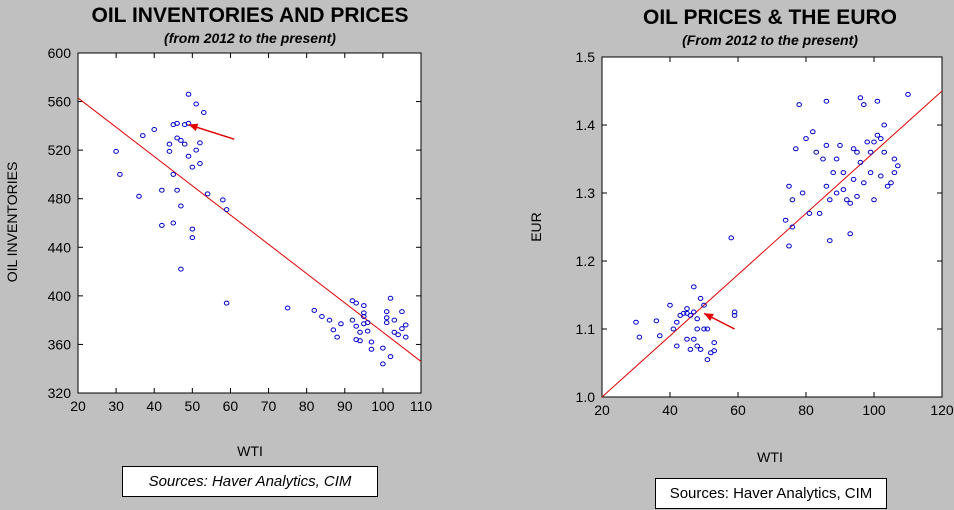 The height and width of the screenshot is (510, 954). What do you see at coordinates (12, 222) in the screenshot?
I see `chart1-ylabel: OIL INVENTORIES` at bounding box center [12, 222].